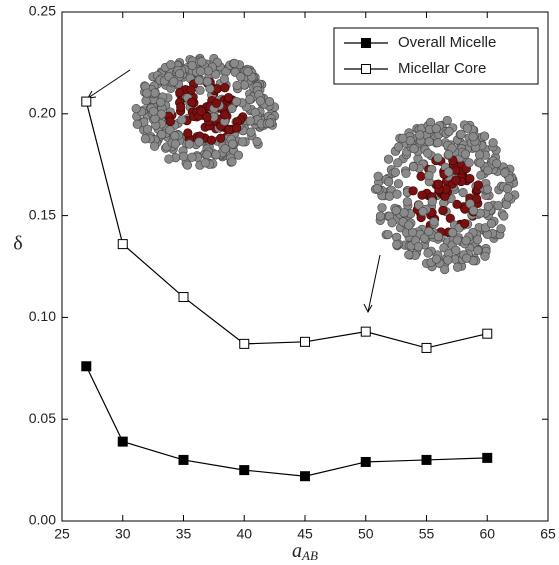 This screenshot has height=565, width=559. I want to click on legend-label: Micellar Core, so click(442, 68).